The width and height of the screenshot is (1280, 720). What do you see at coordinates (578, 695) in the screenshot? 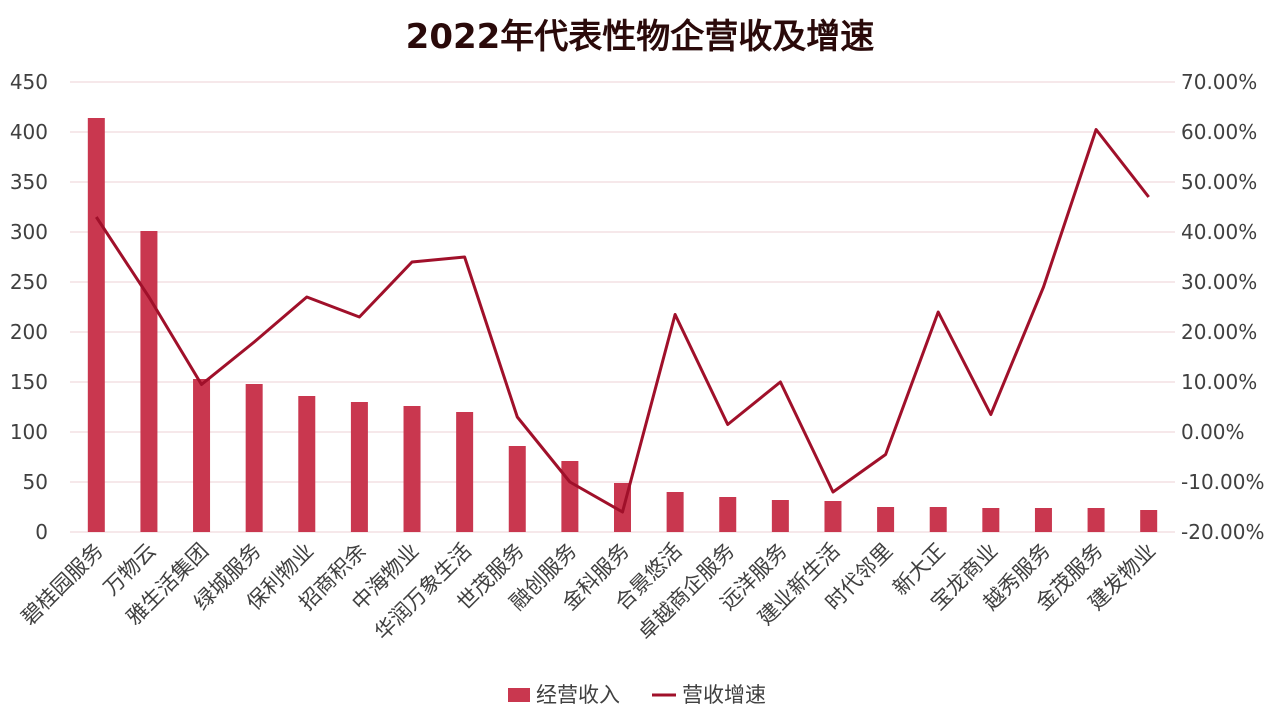
I see `legend-label-bar: 经营收入` at bounding box center [578, 695].